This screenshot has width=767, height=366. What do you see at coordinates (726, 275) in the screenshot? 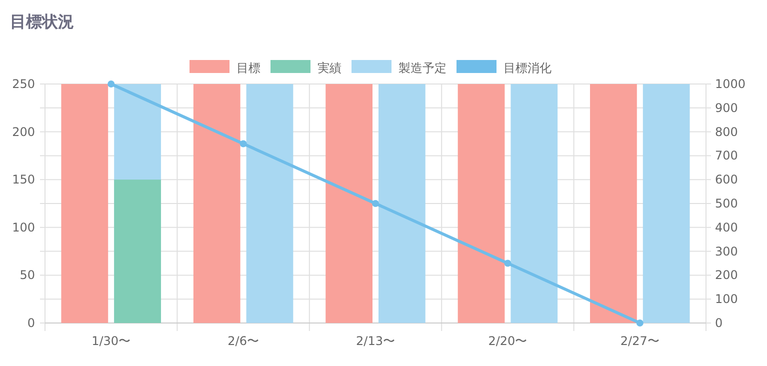
I see `y2-tick-label: 200` at bounding box center [726, 275].